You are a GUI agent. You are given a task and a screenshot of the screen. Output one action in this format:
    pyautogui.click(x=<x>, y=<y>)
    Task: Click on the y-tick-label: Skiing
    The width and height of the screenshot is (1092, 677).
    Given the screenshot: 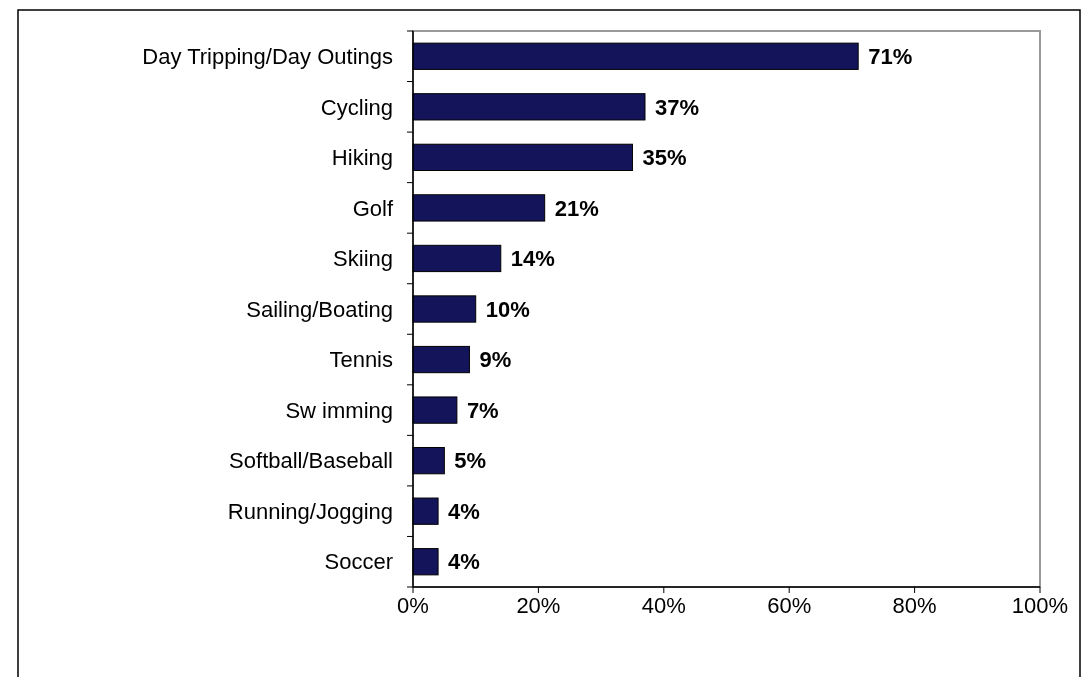 What is the action you would take?
    pyautogui.click(x=363, y=259)
    